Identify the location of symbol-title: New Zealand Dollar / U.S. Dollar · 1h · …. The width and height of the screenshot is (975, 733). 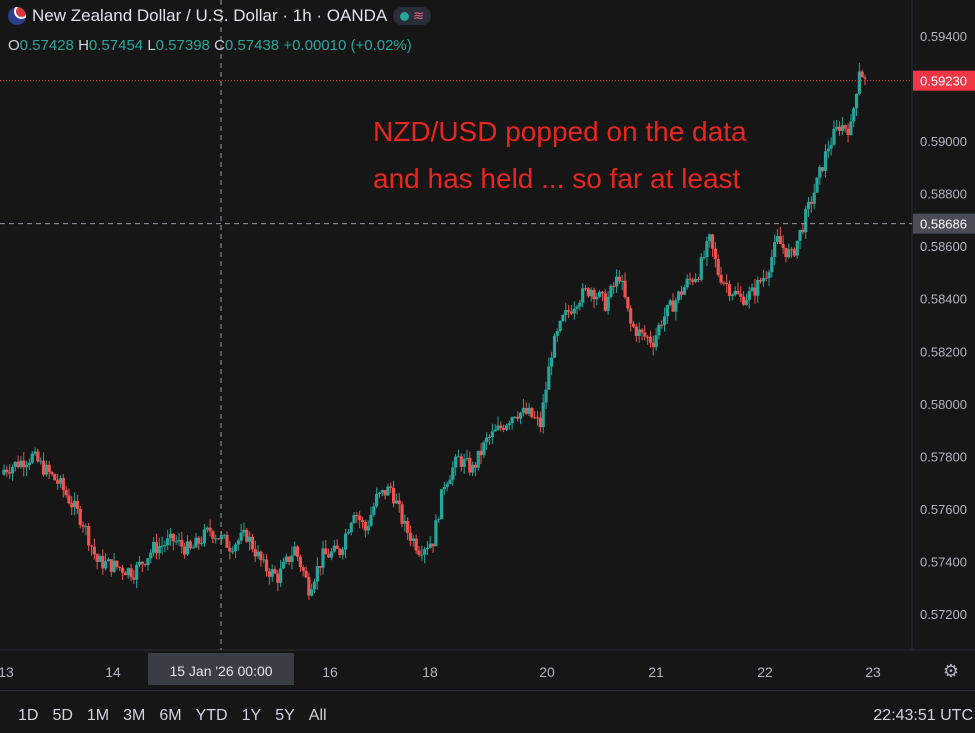
(210, 15).